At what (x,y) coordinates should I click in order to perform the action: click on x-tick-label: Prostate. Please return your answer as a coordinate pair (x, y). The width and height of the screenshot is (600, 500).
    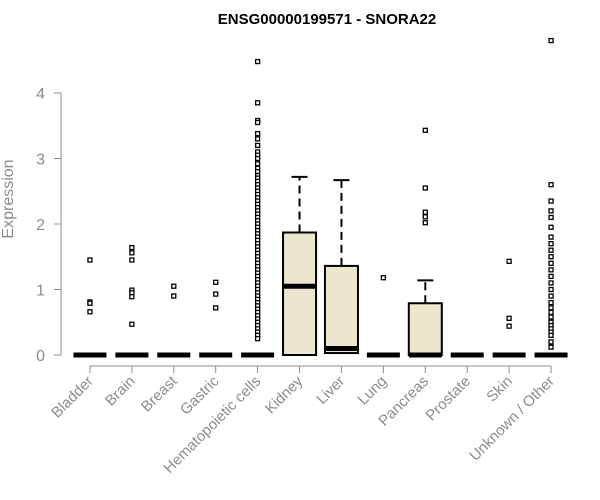
    Looking at the image, I should click on (449, 399).